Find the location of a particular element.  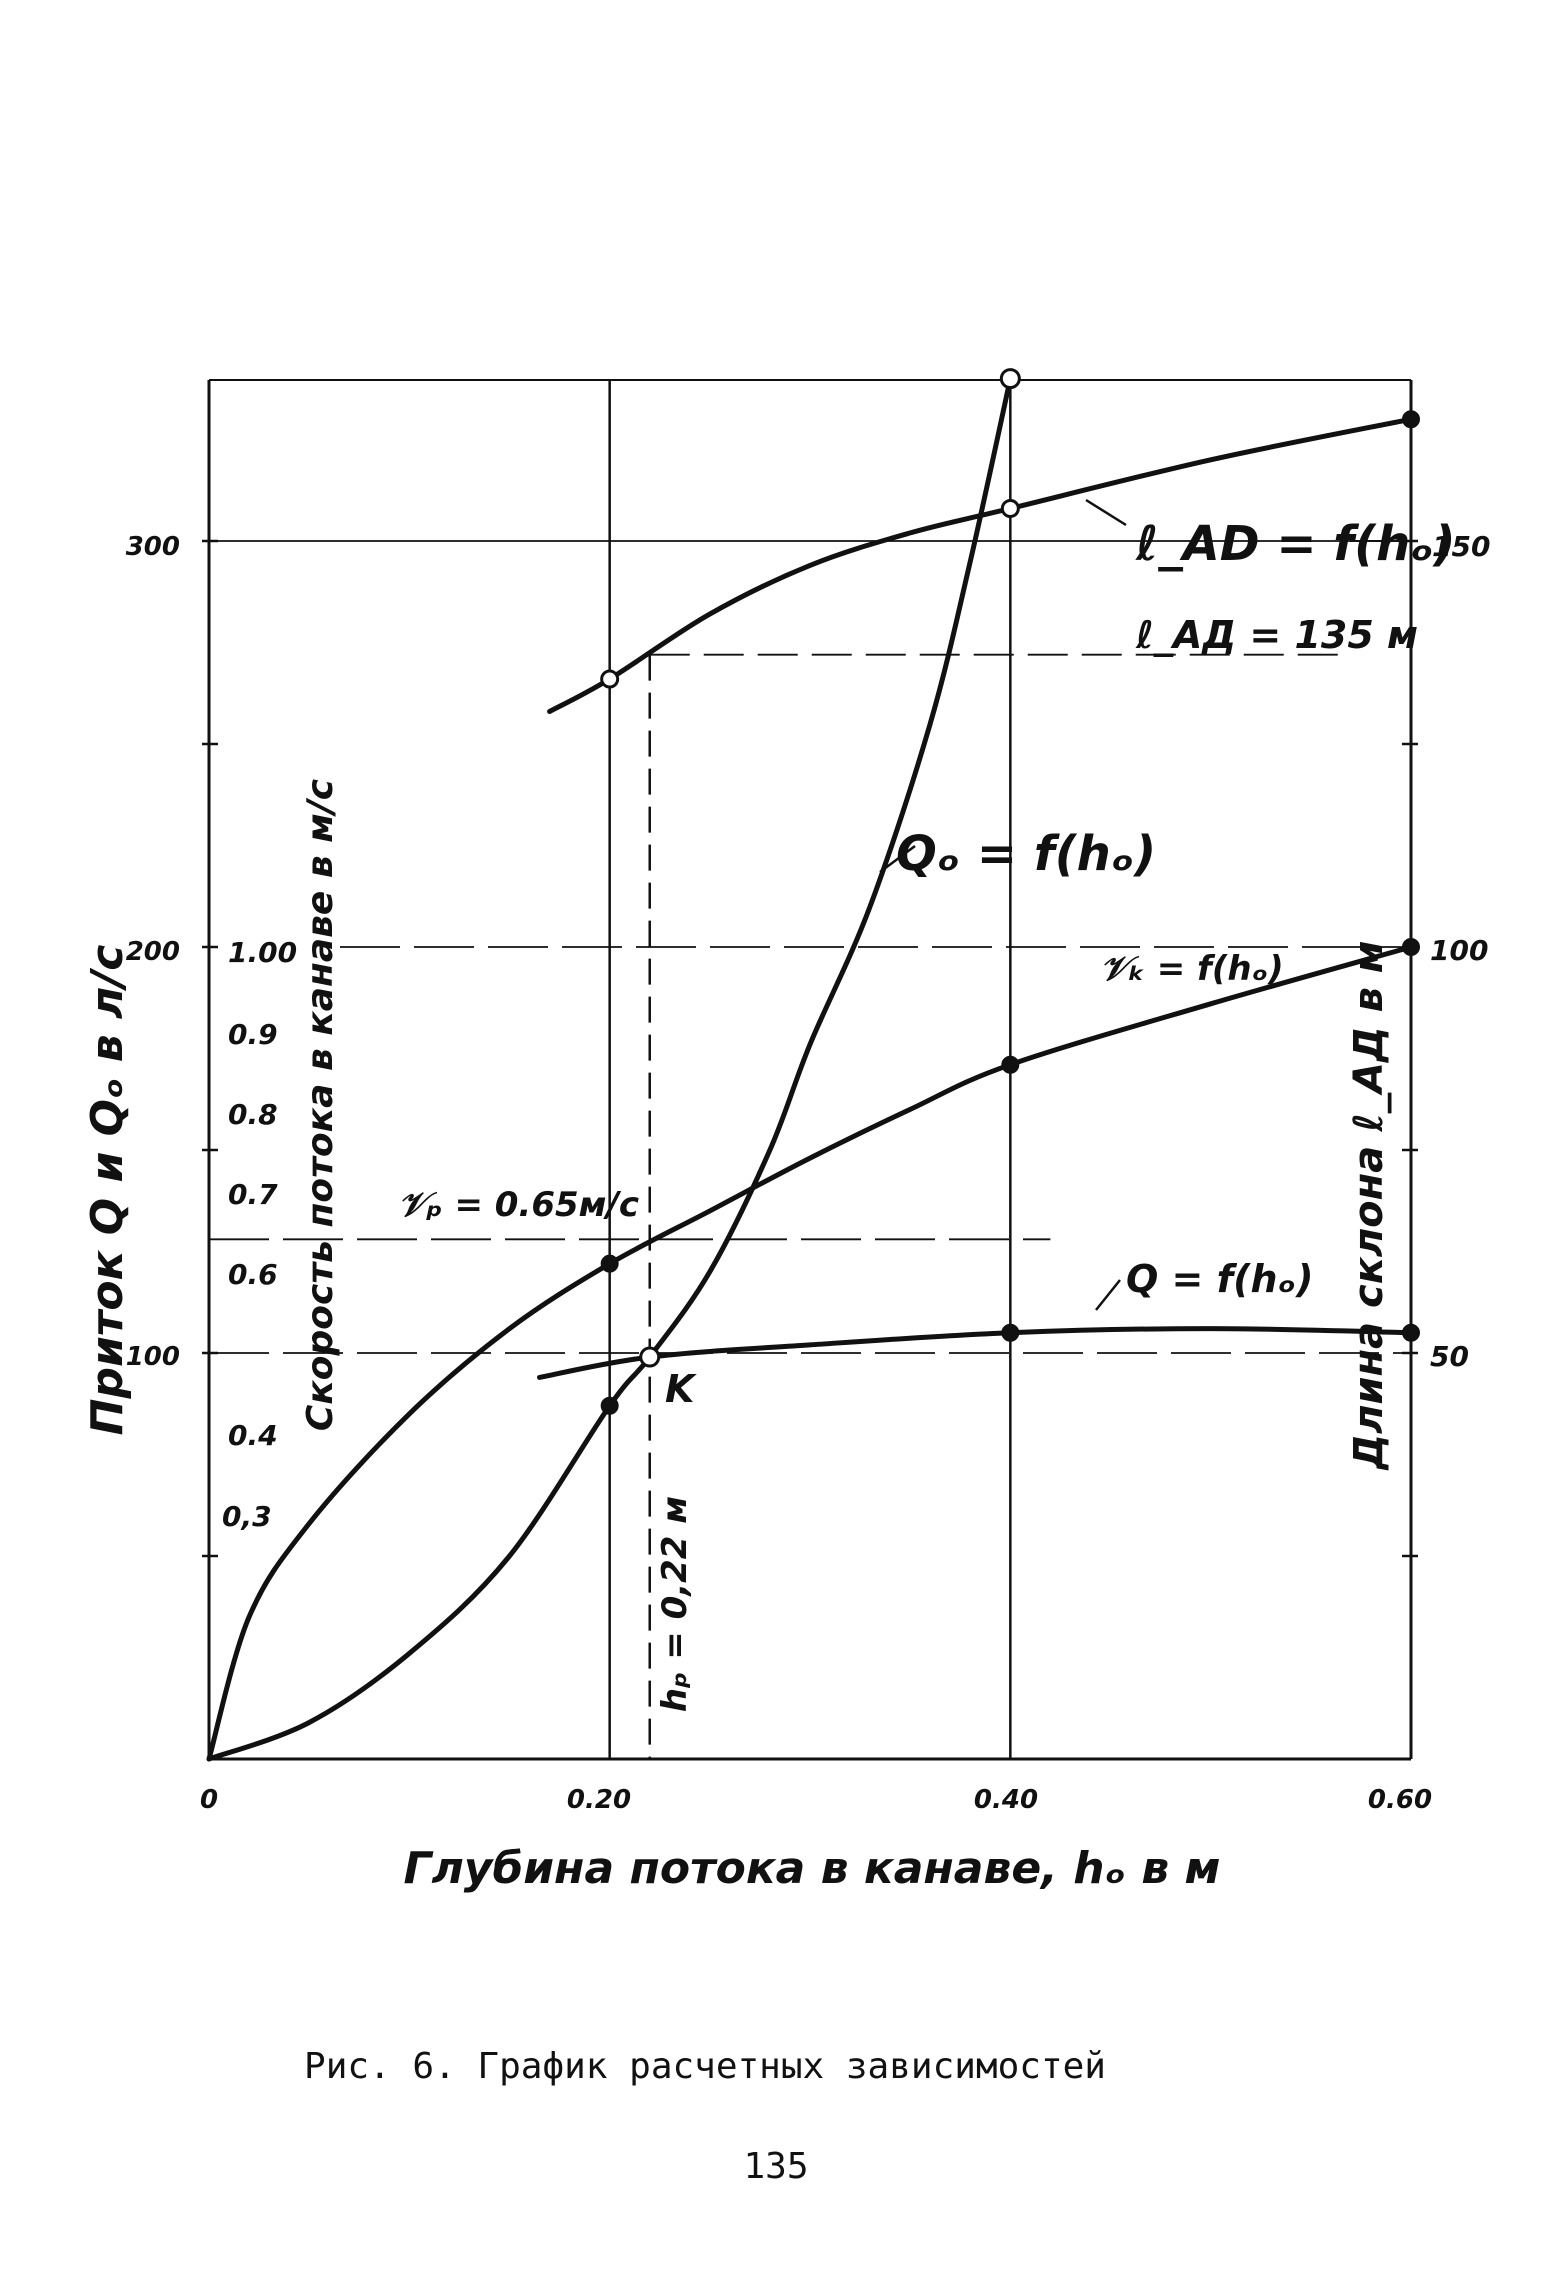

v-tick-label: 1.00 is located at coordinates (262, 952).